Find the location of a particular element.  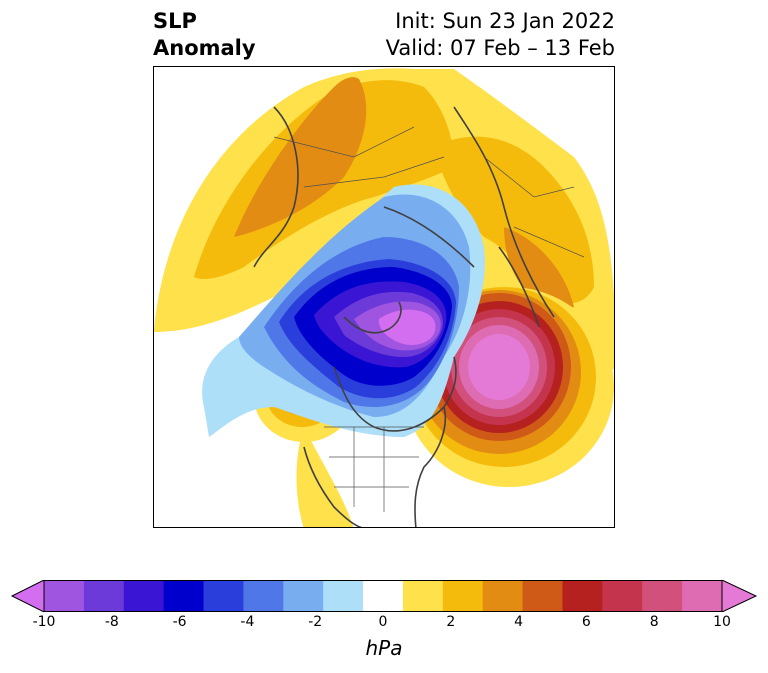

colorbar-tick-label: 0 is located at coordinates (383, 622).